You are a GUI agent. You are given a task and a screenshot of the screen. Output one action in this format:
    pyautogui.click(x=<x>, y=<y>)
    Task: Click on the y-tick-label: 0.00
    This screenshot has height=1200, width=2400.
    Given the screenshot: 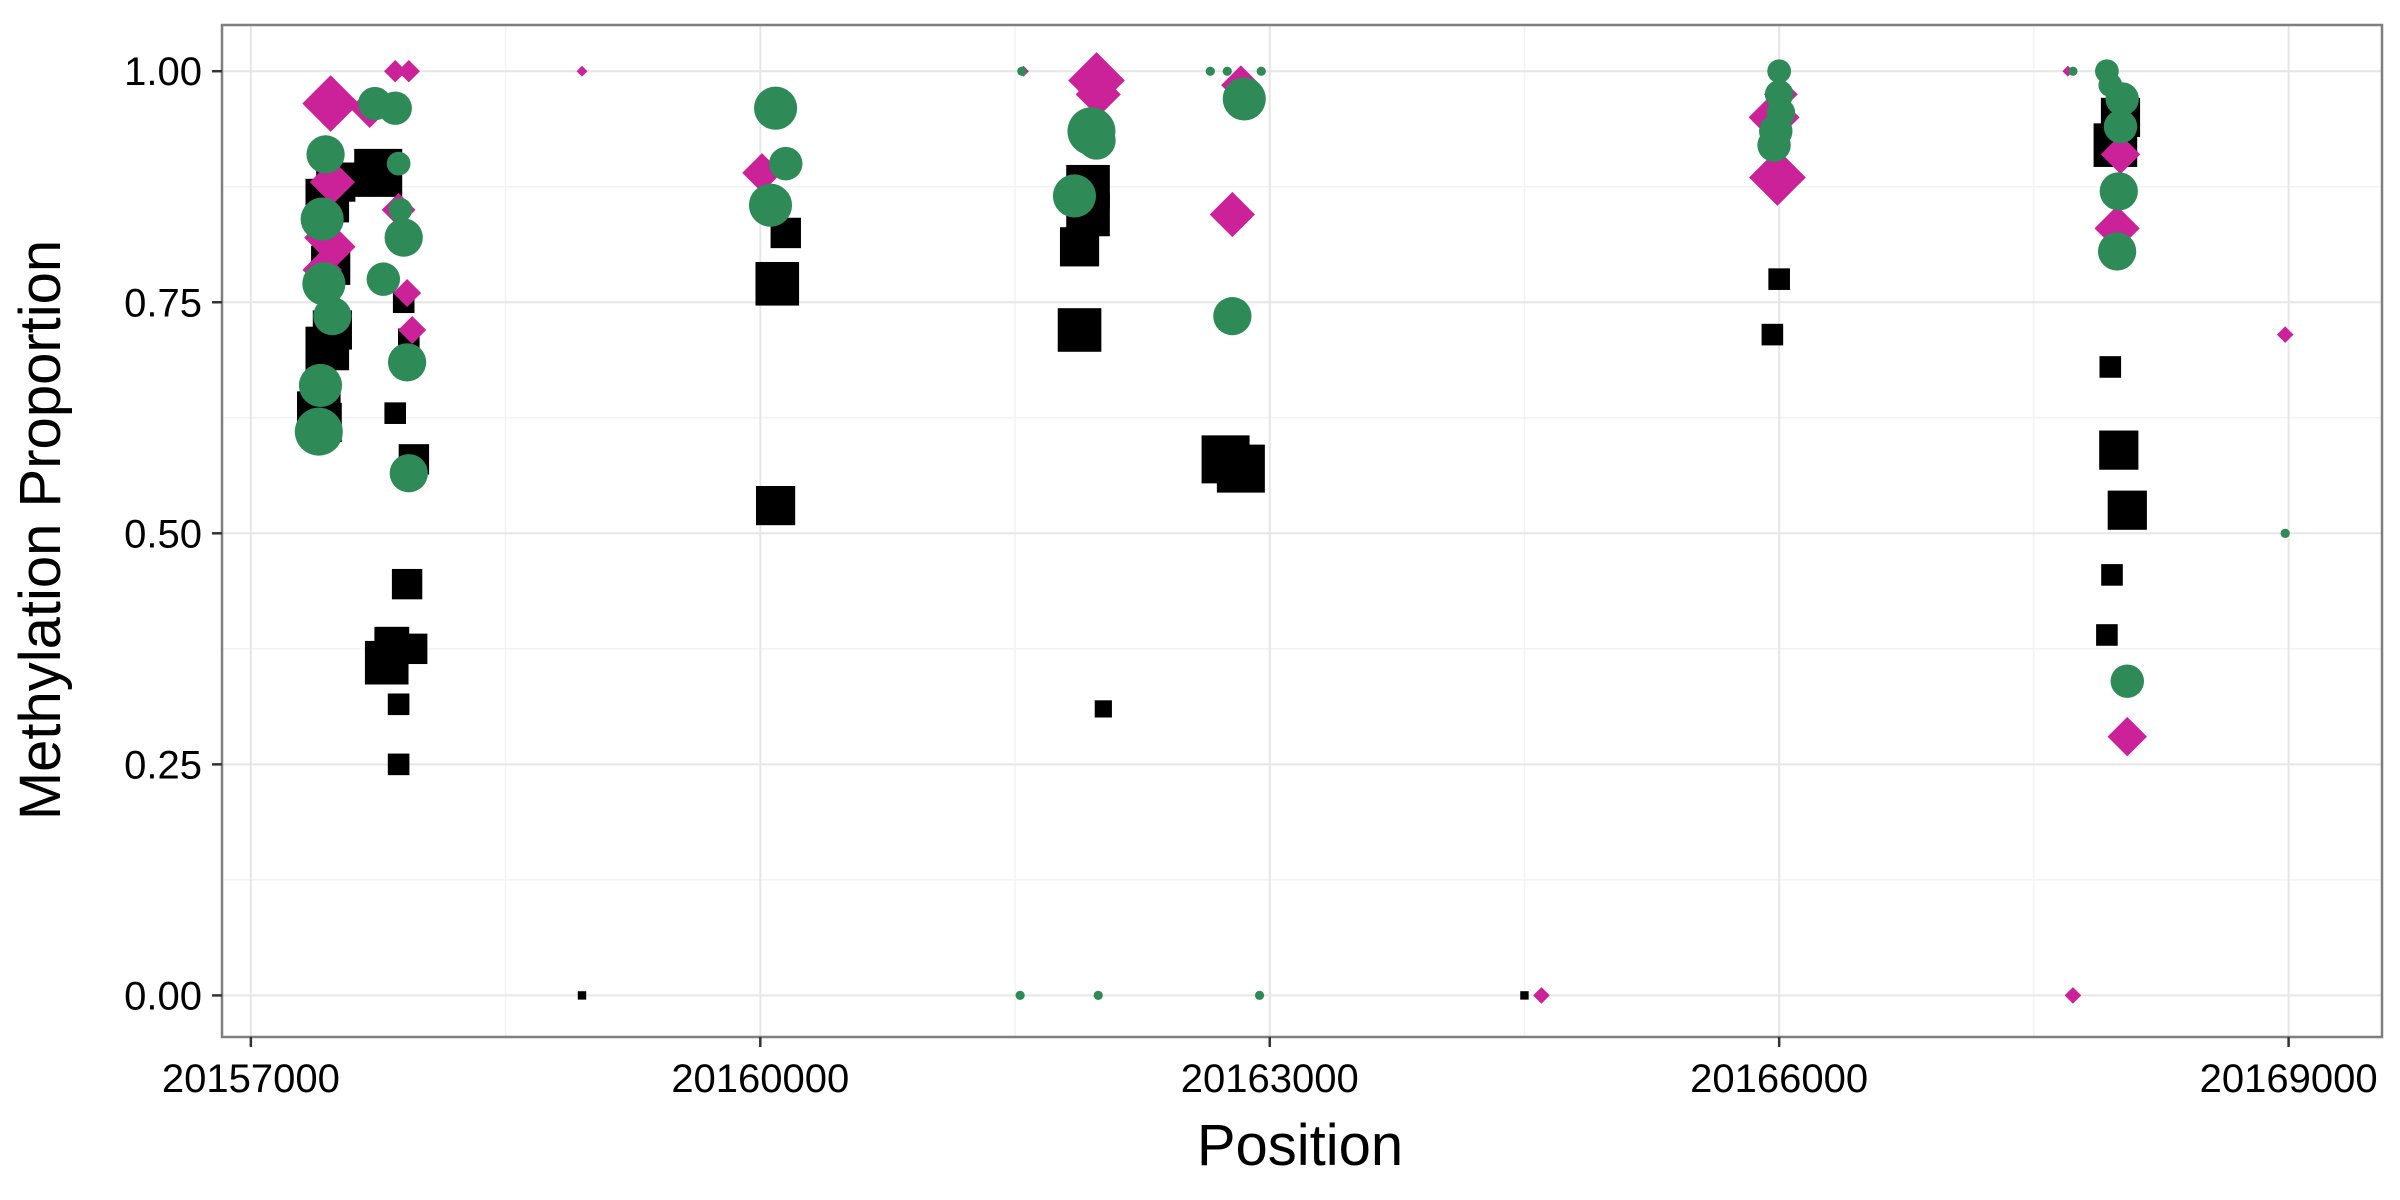 What is the action you would take?
    pyautogui.click(x=163, y=996)
    